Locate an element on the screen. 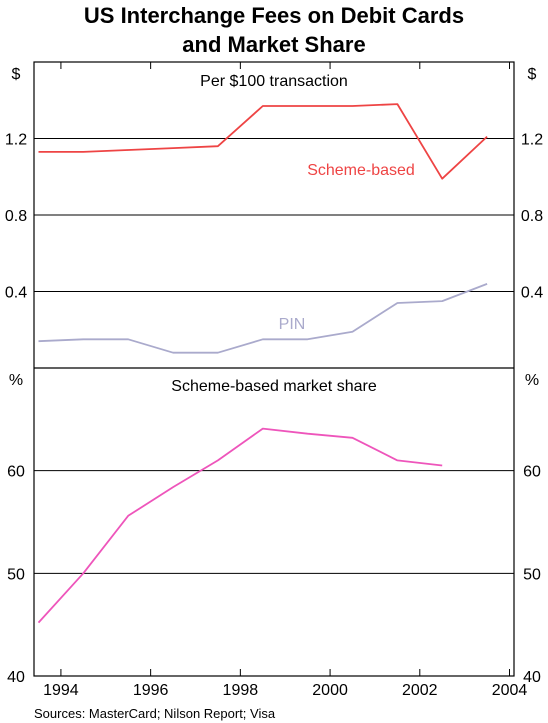 This screenshot has width=548, height=723. bottom-unit-left: % is located at coordinates (16, 380).